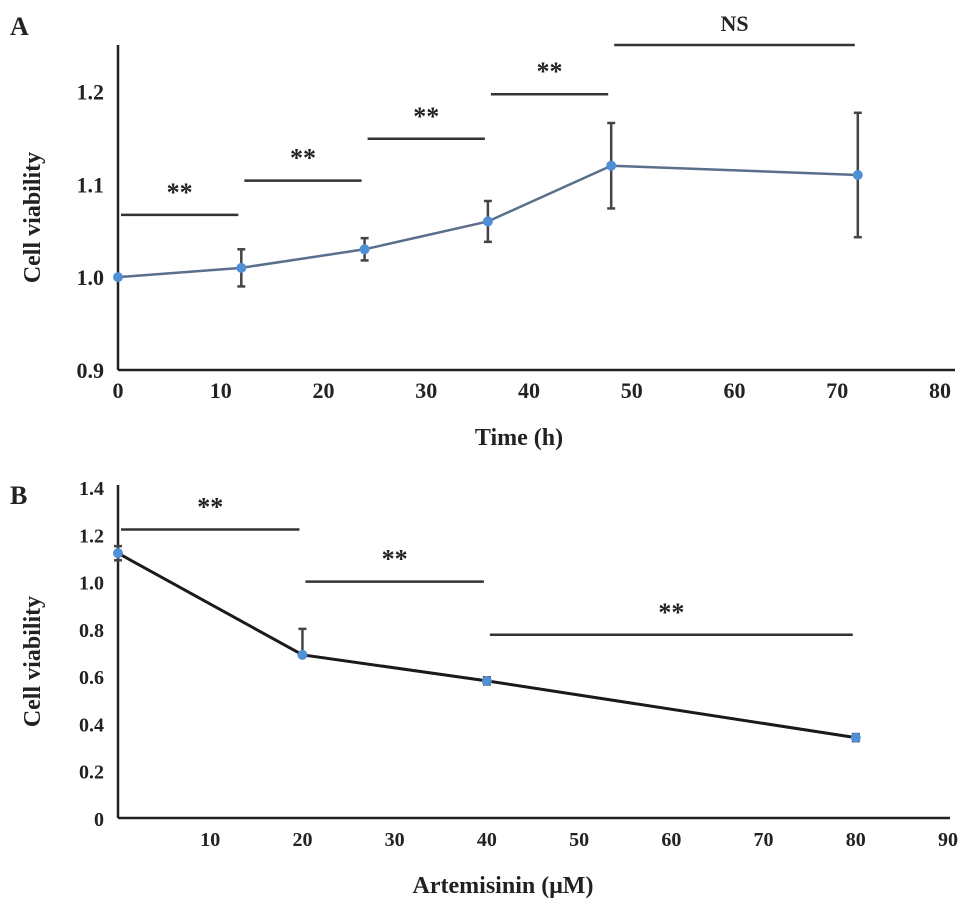  Describe the element at coordinates (519, 438) in the screenshot. I see `x-axis-label: Time (h)` at that location.